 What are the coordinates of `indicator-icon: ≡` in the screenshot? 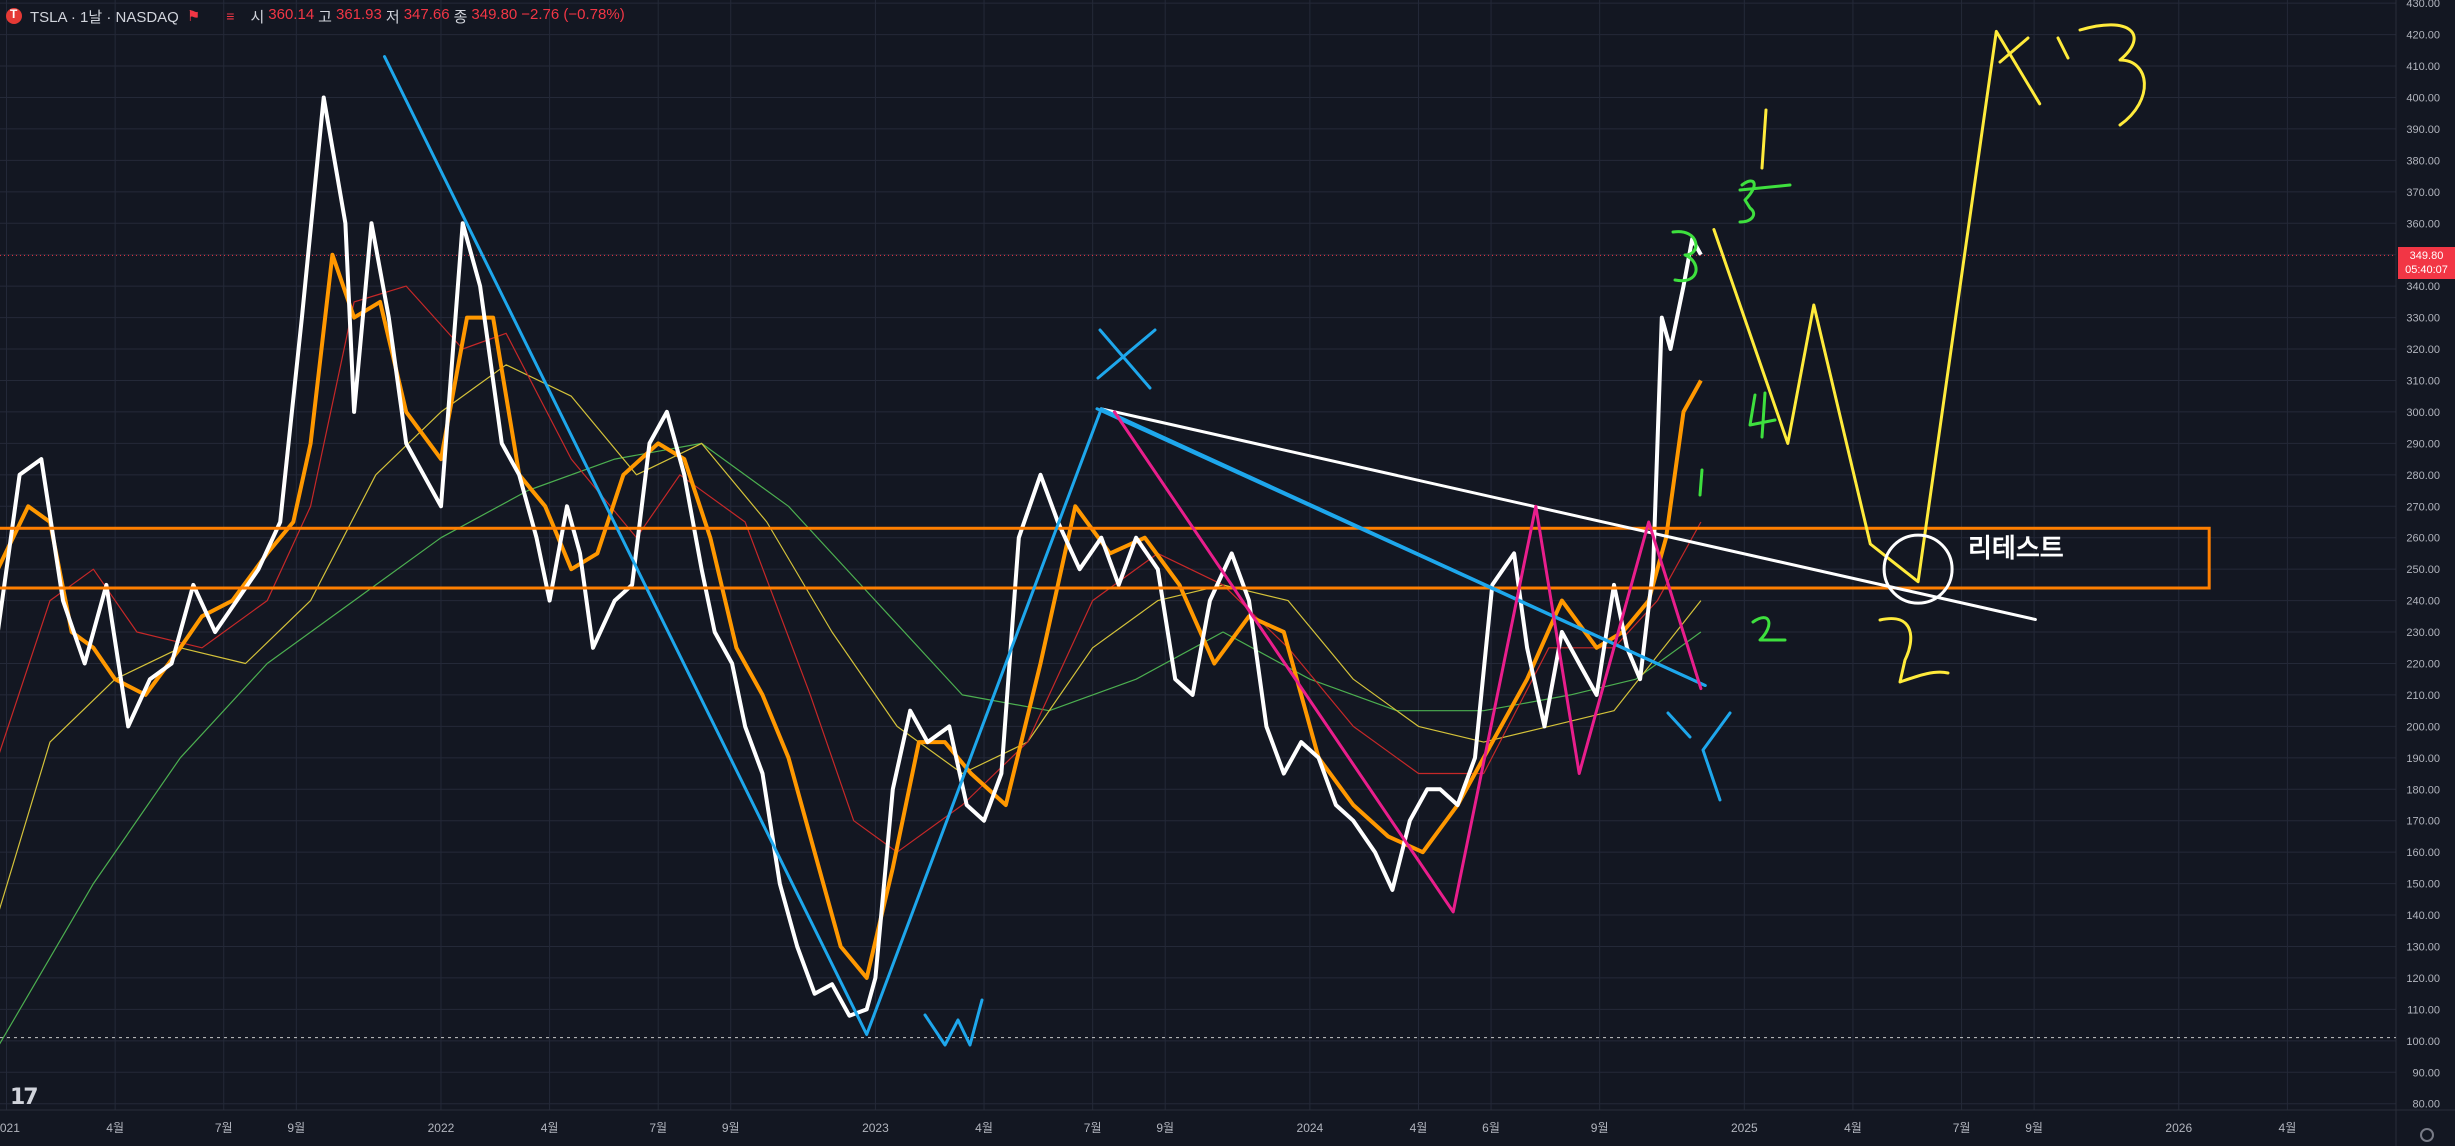 It's located at (230, 16).